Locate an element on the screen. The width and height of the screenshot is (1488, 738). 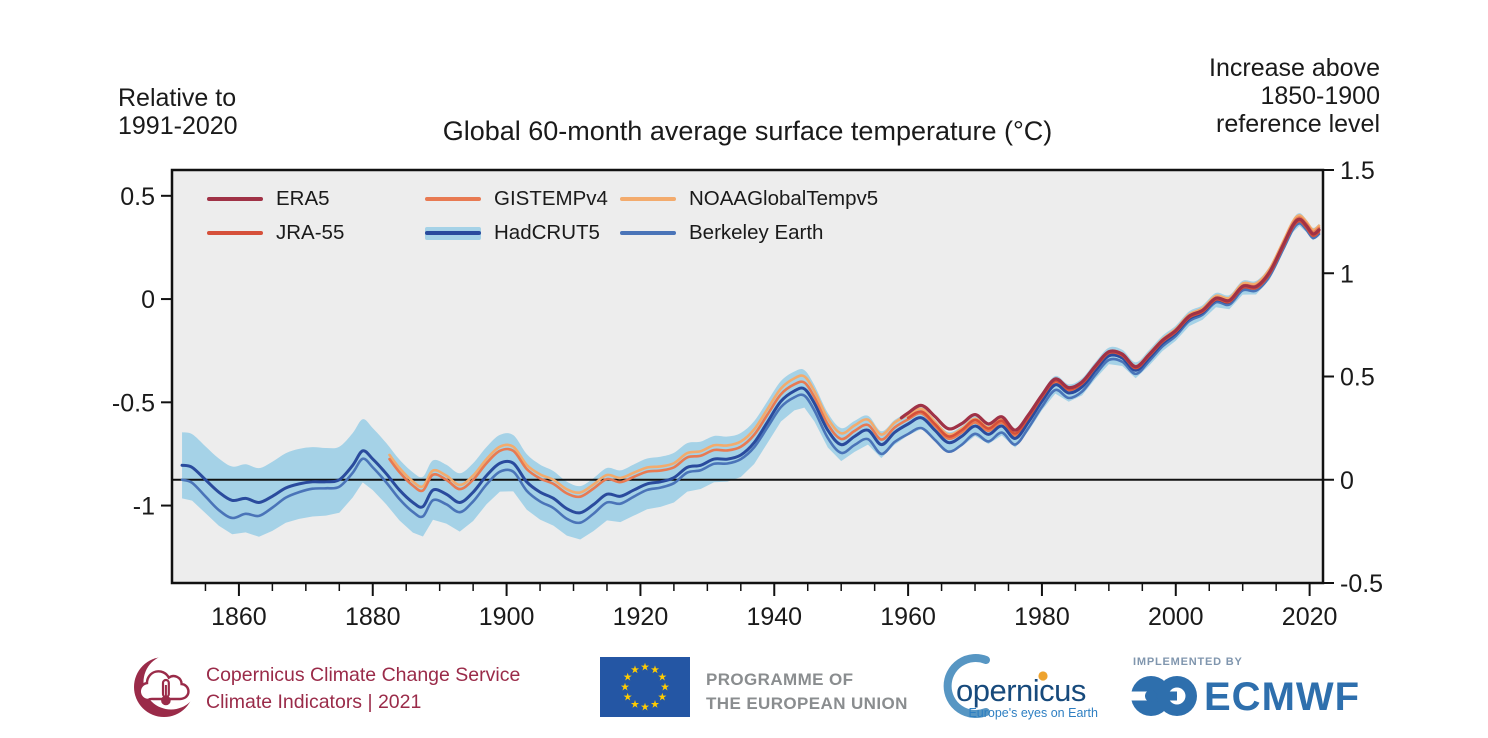
c3s-logo-icon is located at coordinates (166, 685).